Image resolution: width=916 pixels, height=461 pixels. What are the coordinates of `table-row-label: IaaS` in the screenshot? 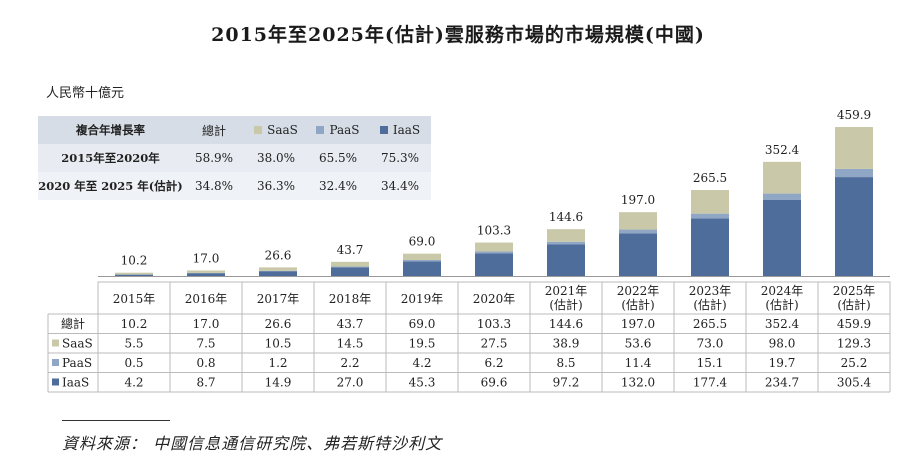 It's located at (75, 383).